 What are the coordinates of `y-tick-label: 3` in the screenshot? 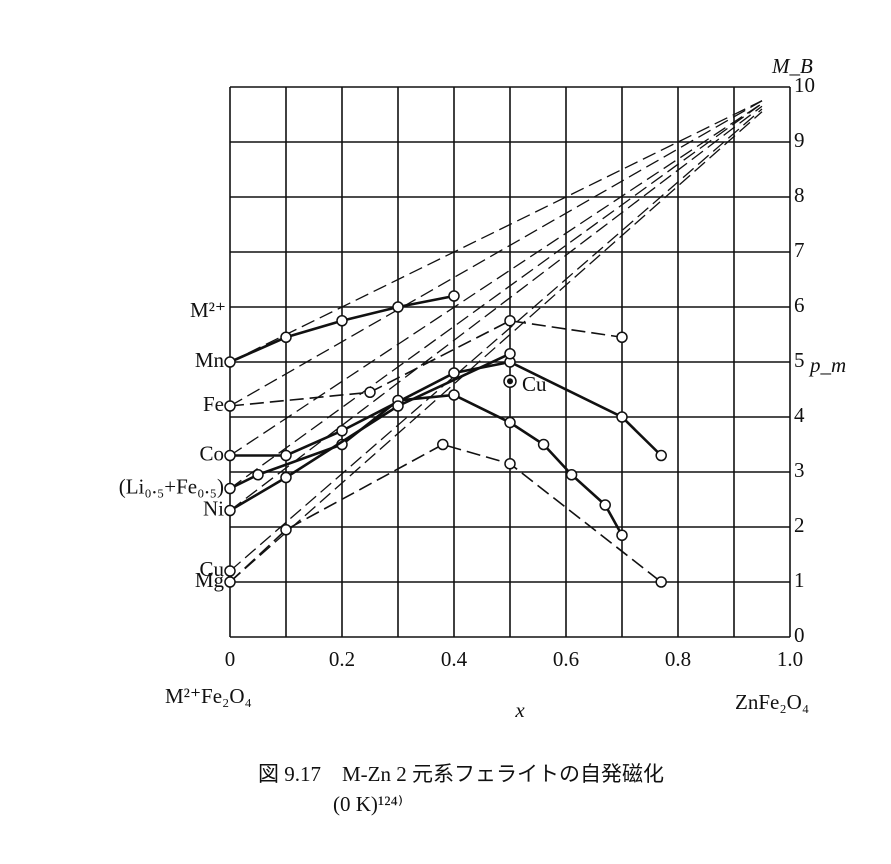 It's located at (799, 470).